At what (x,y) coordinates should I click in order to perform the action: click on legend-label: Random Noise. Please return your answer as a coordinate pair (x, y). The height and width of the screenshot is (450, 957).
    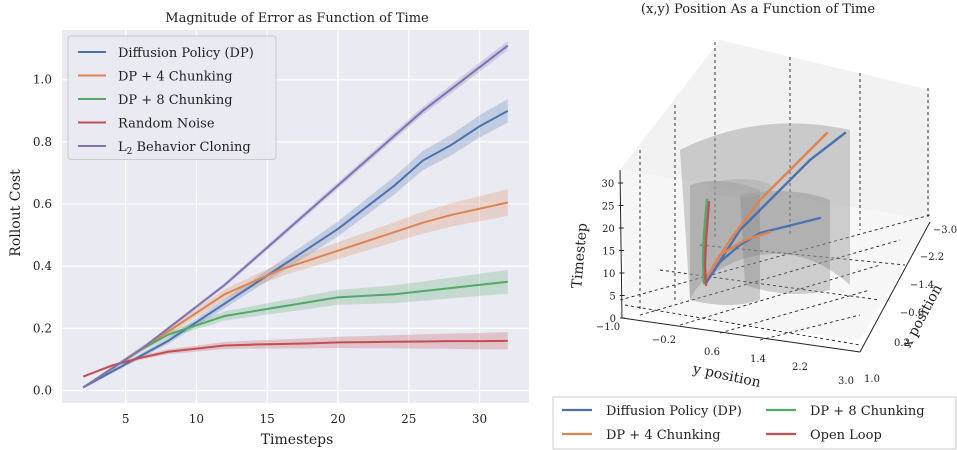
    Looking at the image, I should click on (166, 124).